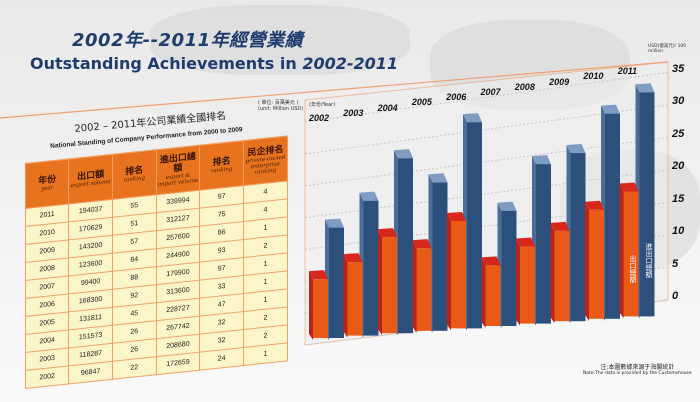  Describe the element at coordinates (559, 81) in the screenshot. I see `x-tick-label: 2009` at that location.